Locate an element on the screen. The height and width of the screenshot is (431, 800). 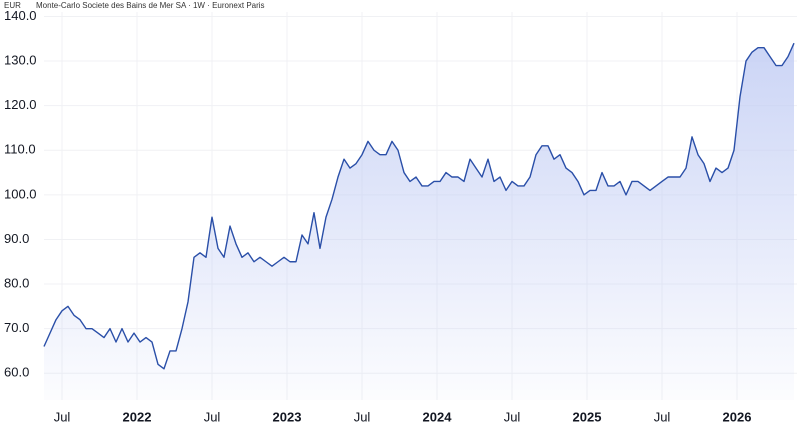
y-tick-label: 100.0 is located at coordinates (20, 193).